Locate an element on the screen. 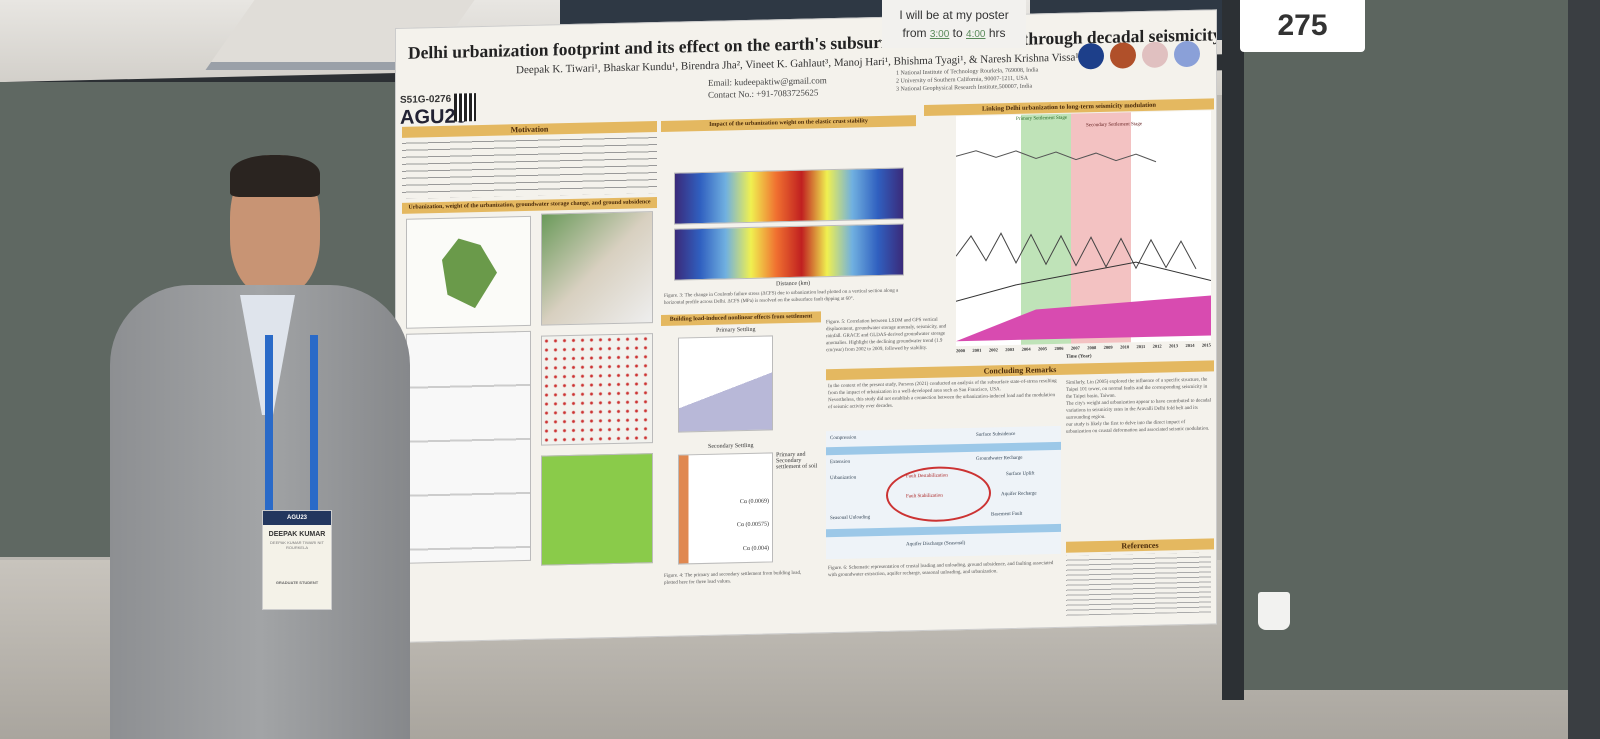  year-tick: 2015 is located at coordinates (1206, 345).